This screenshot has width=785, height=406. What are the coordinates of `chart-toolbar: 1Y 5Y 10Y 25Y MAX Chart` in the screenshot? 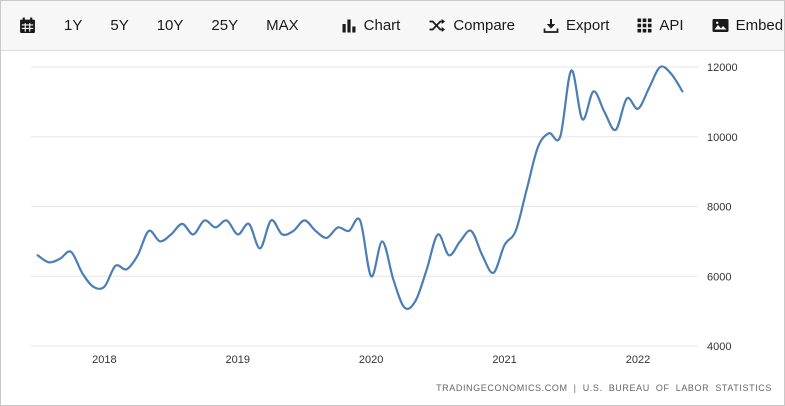 It's located at (392, 26).